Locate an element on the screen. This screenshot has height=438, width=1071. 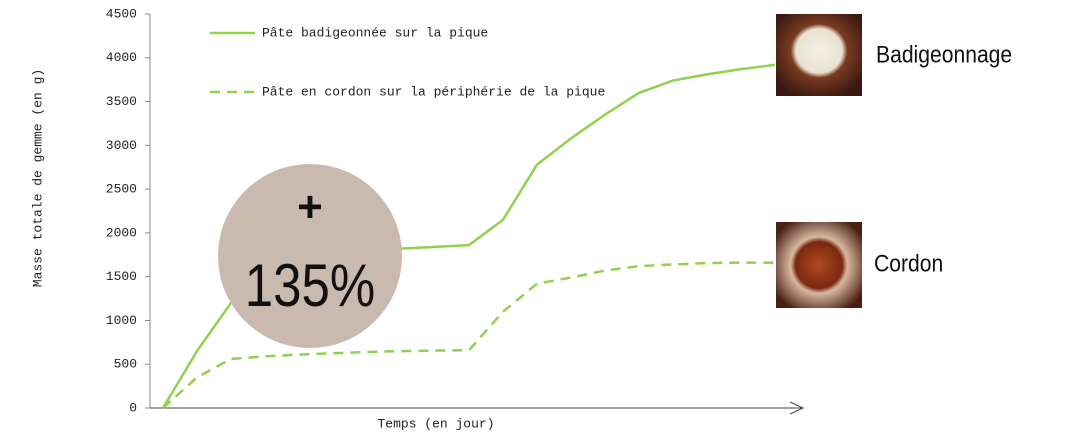
legend-label: Pâte badigeonnée sur la pique is located at coordinates (375, 32).